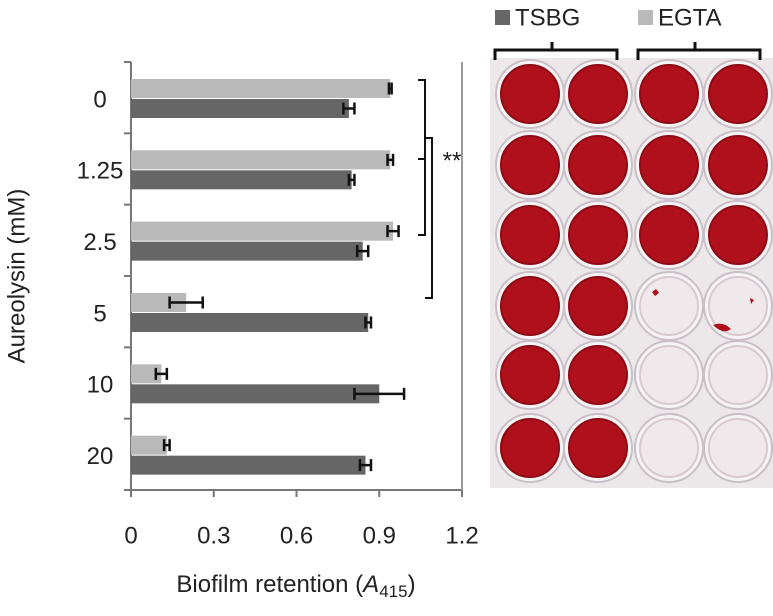  I want to click on y-tick-label: 1.25, so click(100, 171).